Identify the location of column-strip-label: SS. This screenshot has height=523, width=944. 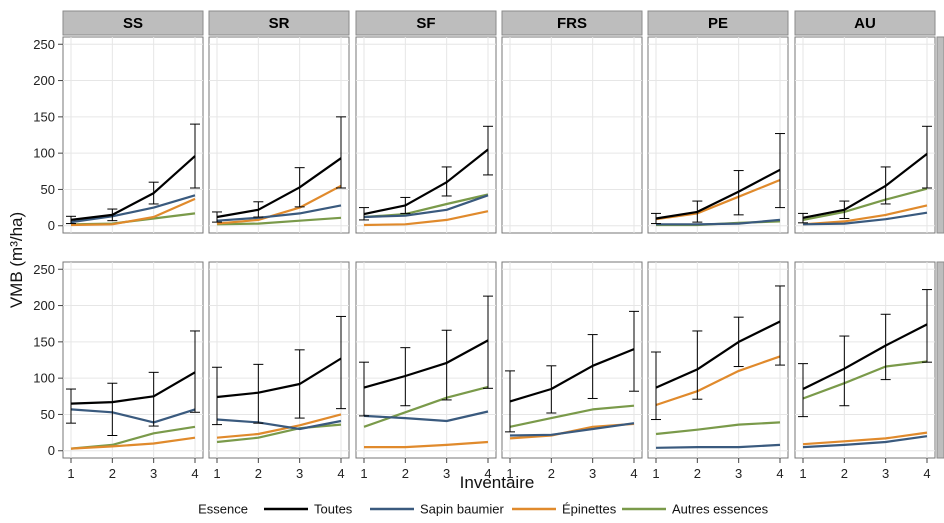
(133, 23).